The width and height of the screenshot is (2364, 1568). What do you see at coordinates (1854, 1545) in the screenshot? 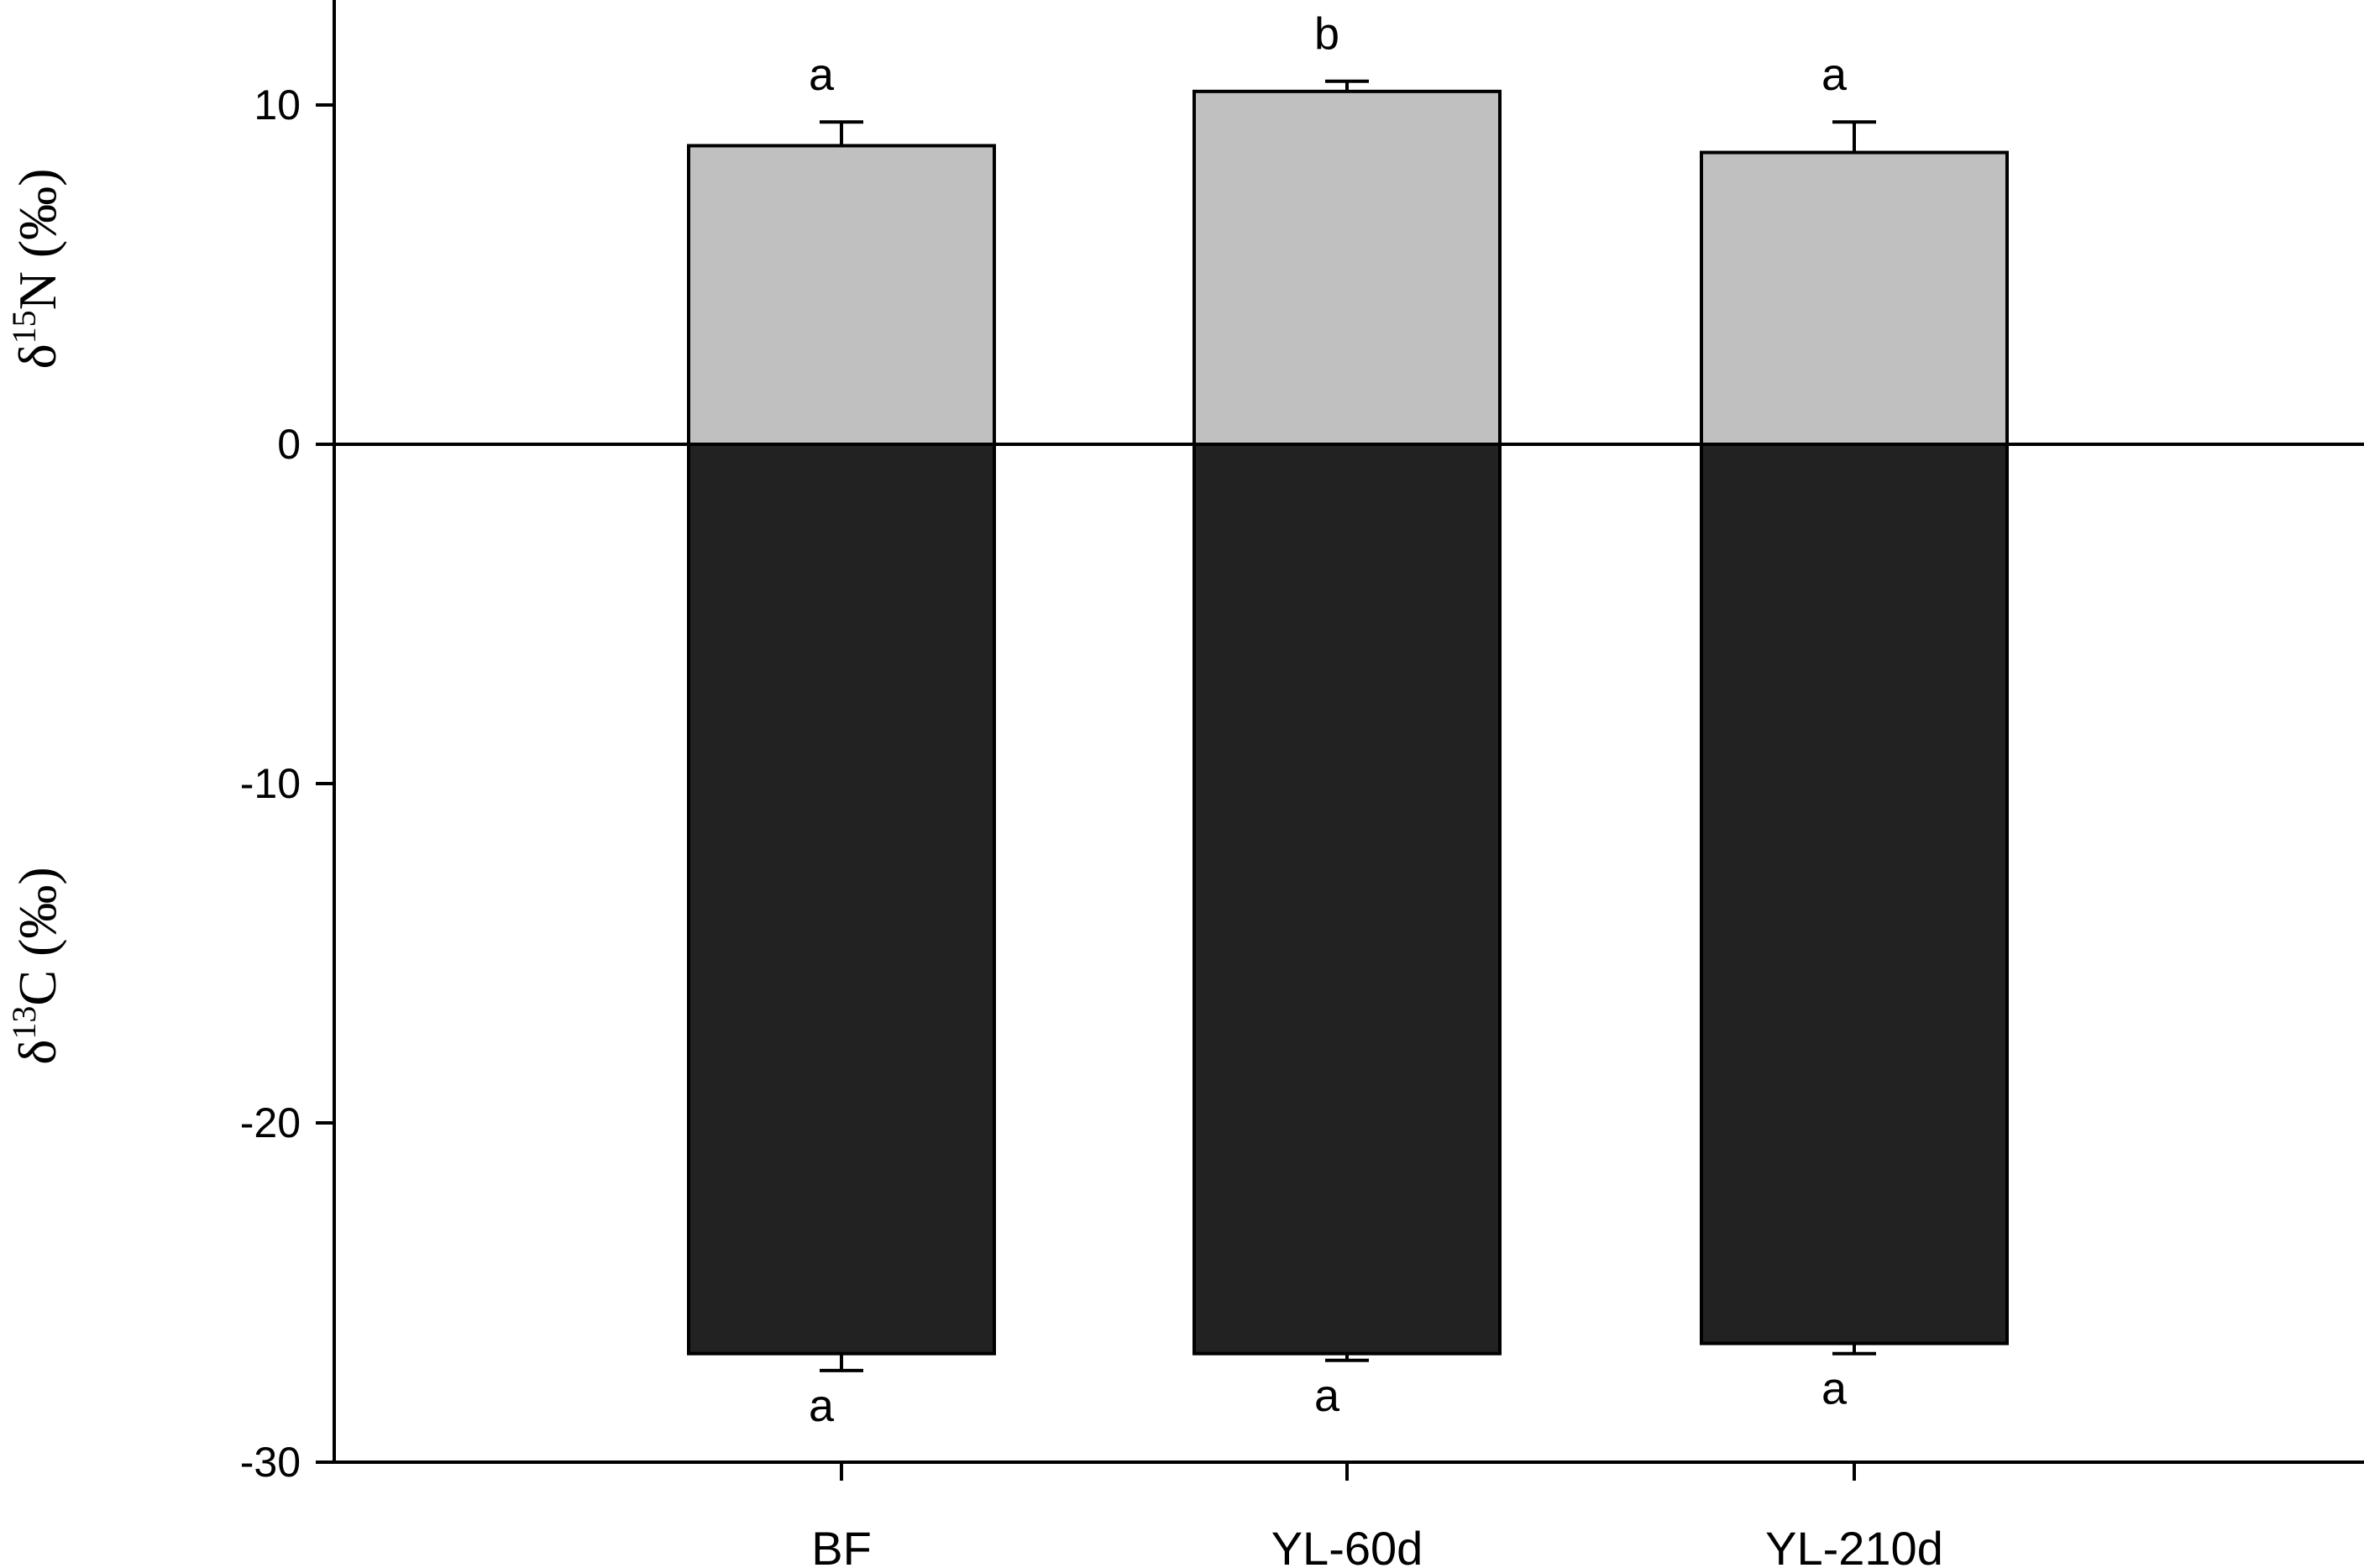
I see `x-tick-label: YL-210d` at bounding box center [1854, 1545].